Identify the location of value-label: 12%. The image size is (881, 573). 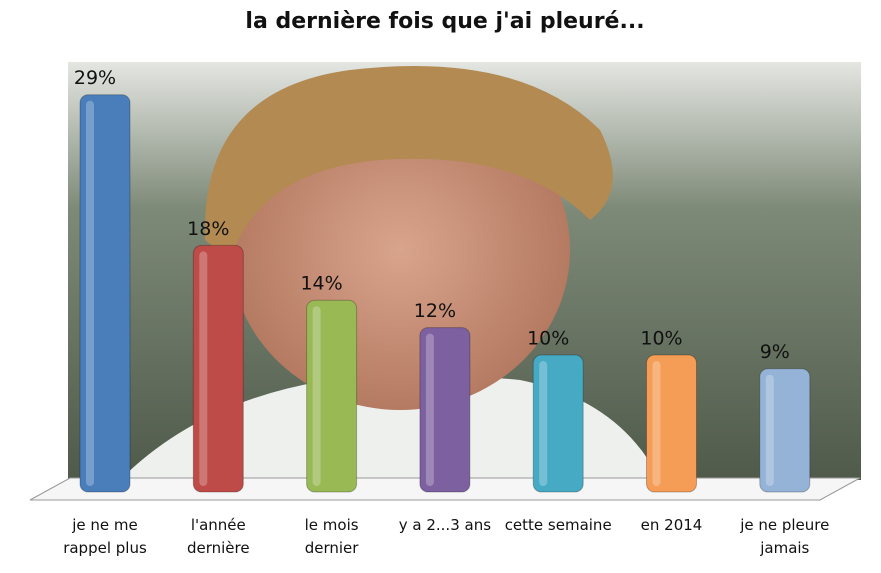
(435, 311).